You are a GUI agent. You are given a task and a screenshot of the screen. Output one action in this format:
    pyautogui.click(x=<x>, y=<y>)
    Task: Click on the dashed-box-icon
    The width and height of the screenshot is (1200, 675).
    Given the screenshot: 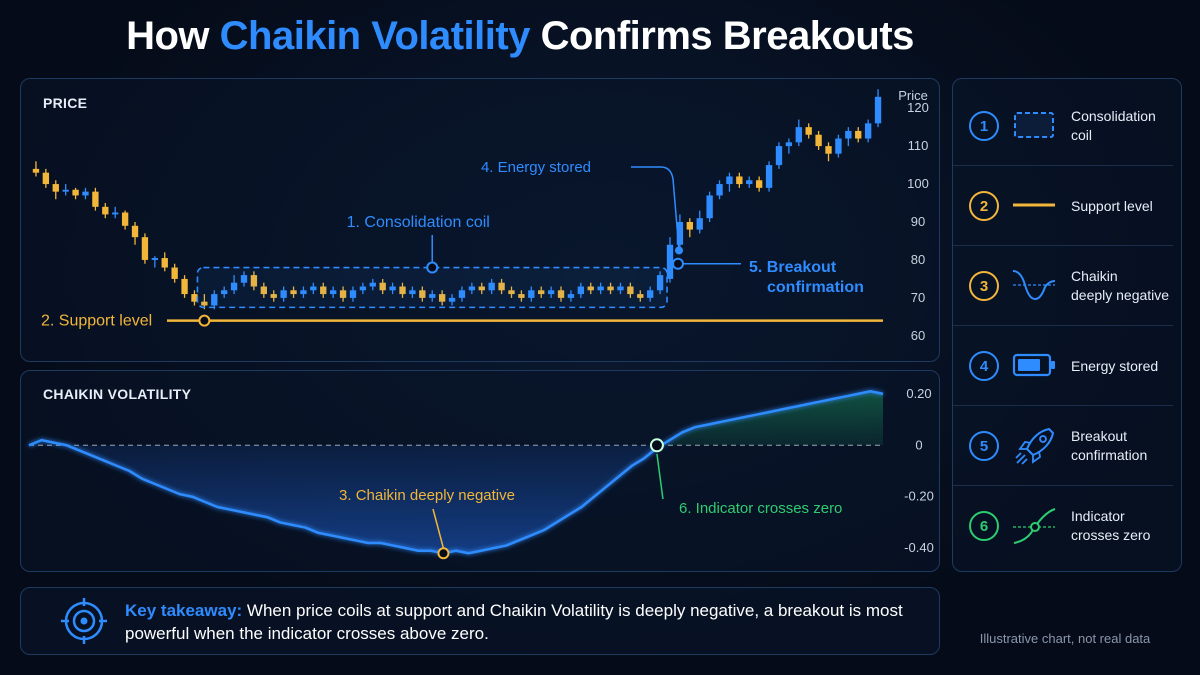 What is the action you would take?
    pyautogui.click(x=1034, y=125)
    